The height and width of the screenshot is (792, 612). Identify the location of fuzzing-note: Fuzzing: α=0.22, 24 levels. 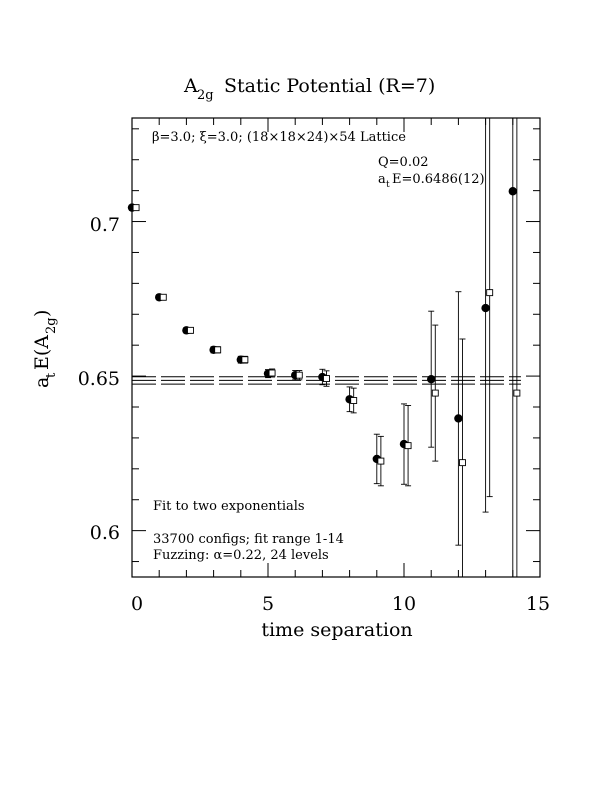
(241, 555).